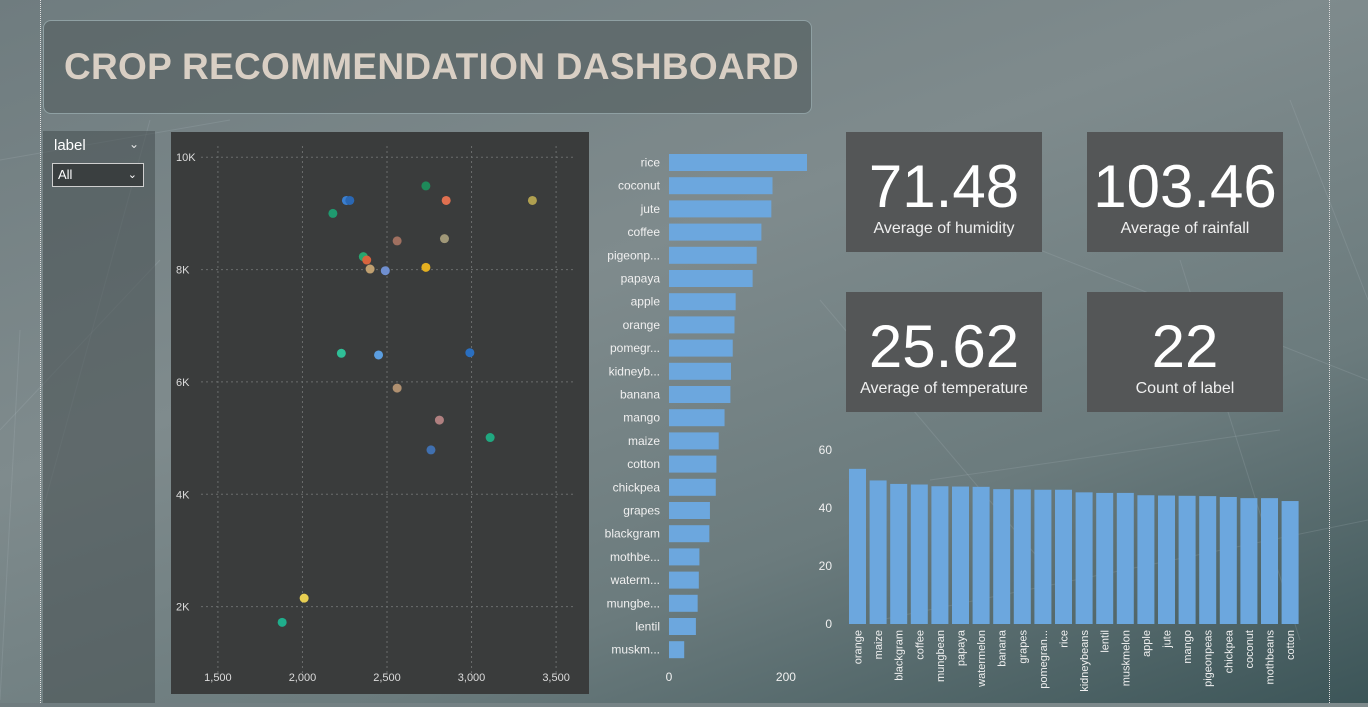  I want to click on category-label: mango, so click(1188, 647).